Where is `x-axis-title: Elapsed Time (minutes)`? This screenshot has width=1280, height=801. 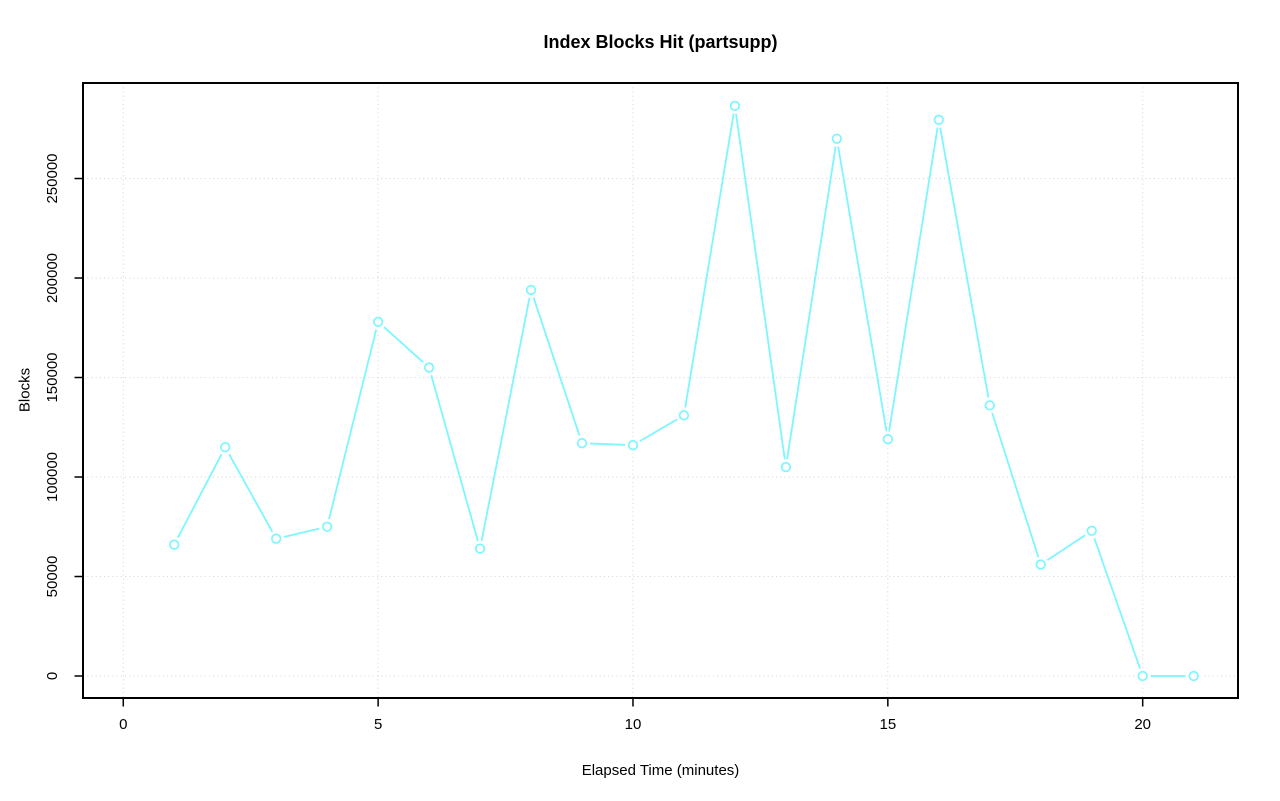
x-axis-title: Elapsed Time (minutes) is located at coordinates (660, 770).